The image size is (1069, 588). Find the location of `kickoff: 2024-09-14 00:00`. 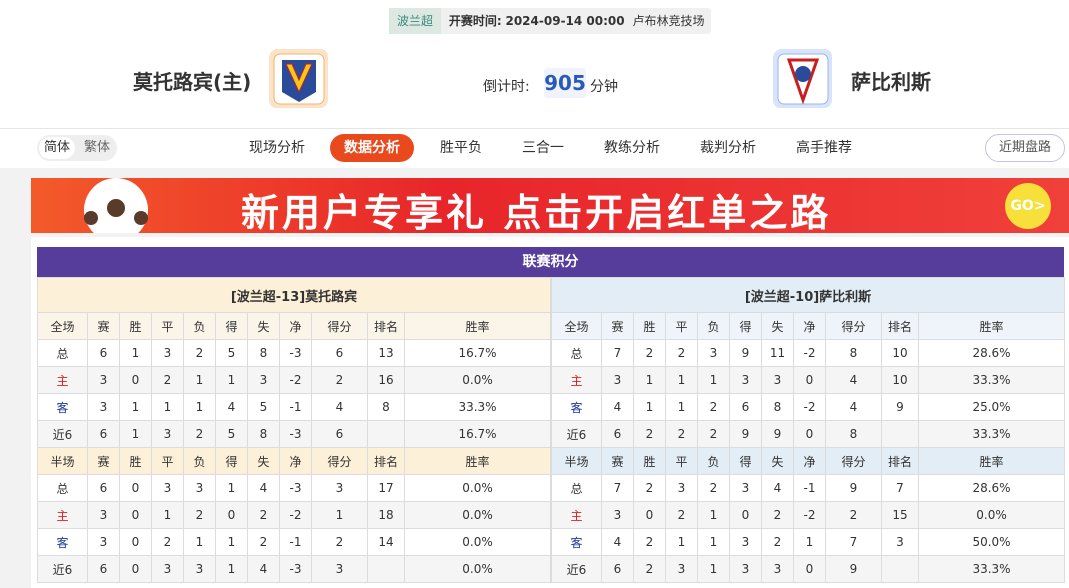

kickoff: 2024-09-14 00:00 is located at coordinates (565, 21).